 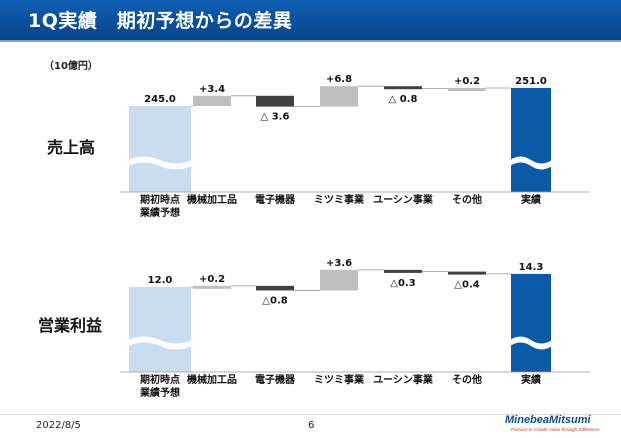 I want to click on footer-divider, so click(x=310, y=414).